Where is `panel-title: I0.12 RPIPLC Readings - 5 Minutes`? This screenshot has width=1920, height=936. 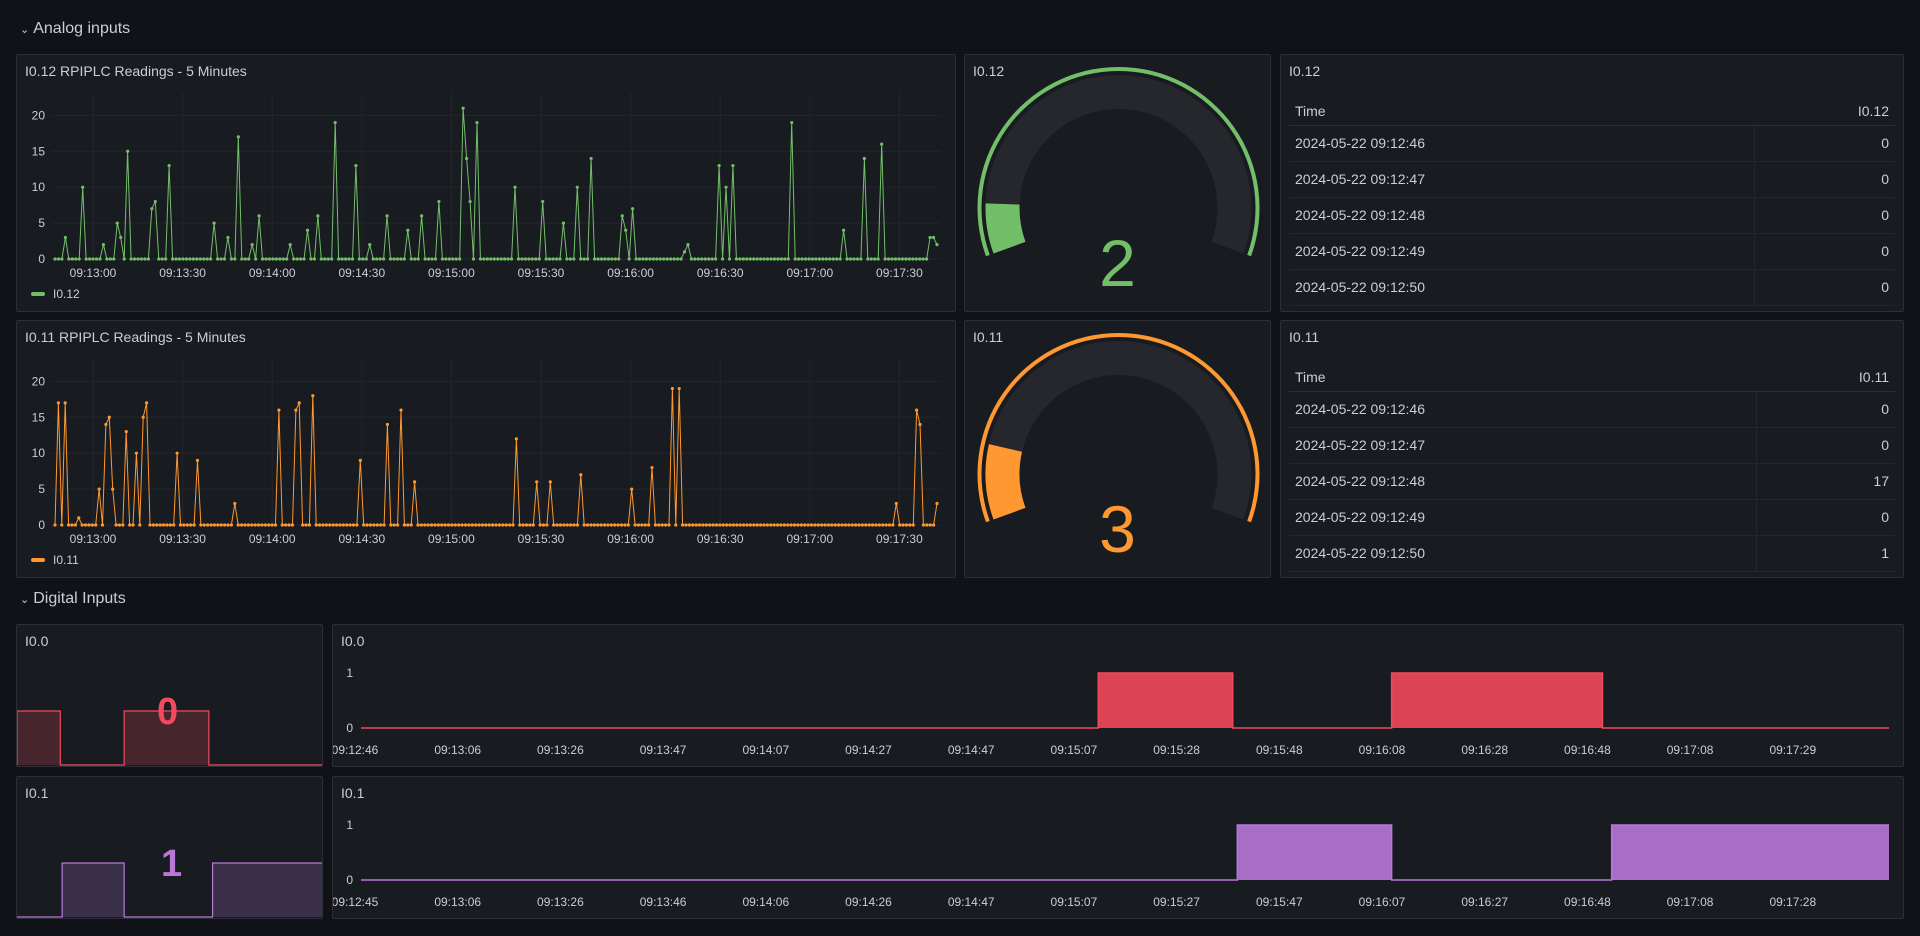
panel-title: I0.12 RPIPLC Readings - 5 Minutes is located at coordinates (136, 71).